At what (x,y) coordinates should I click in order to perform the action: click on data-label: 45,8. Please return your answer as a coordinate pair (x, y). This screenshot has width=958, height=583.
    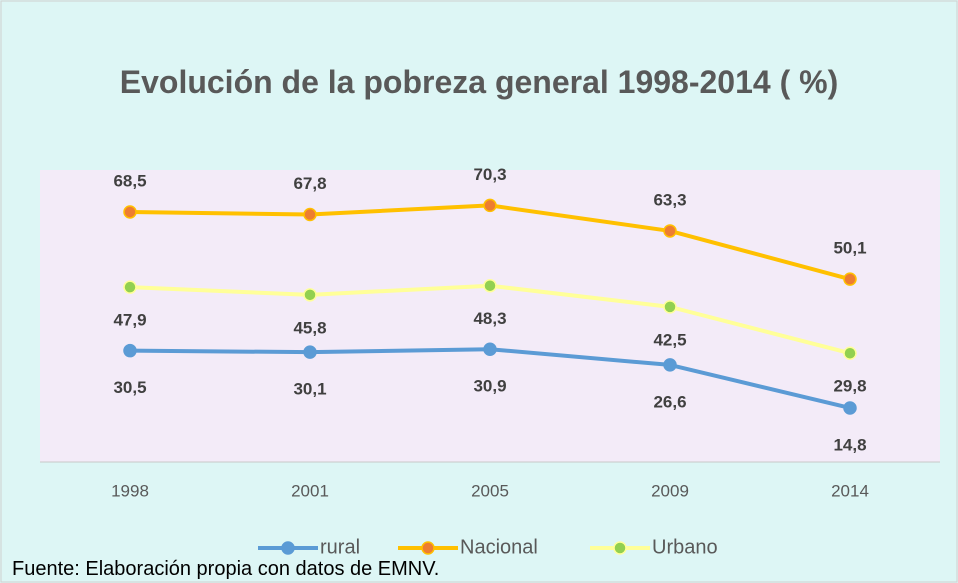
    Looking at the image, I should click on (309, 327).